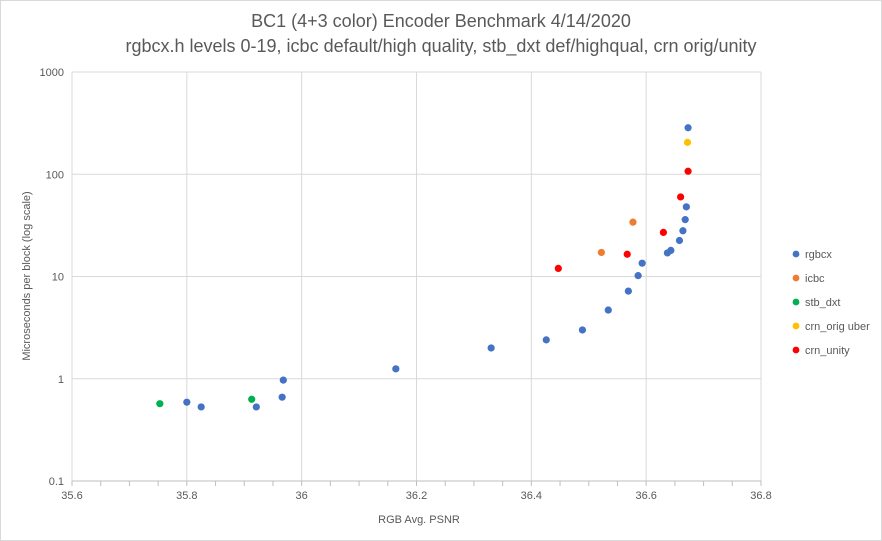 The height and width of the screenshot is (541, 882). What do you see at coordinates (760, 496) in the screenshot?
I see `x-tick-label: 36.8` at bounding box center [760, 496].